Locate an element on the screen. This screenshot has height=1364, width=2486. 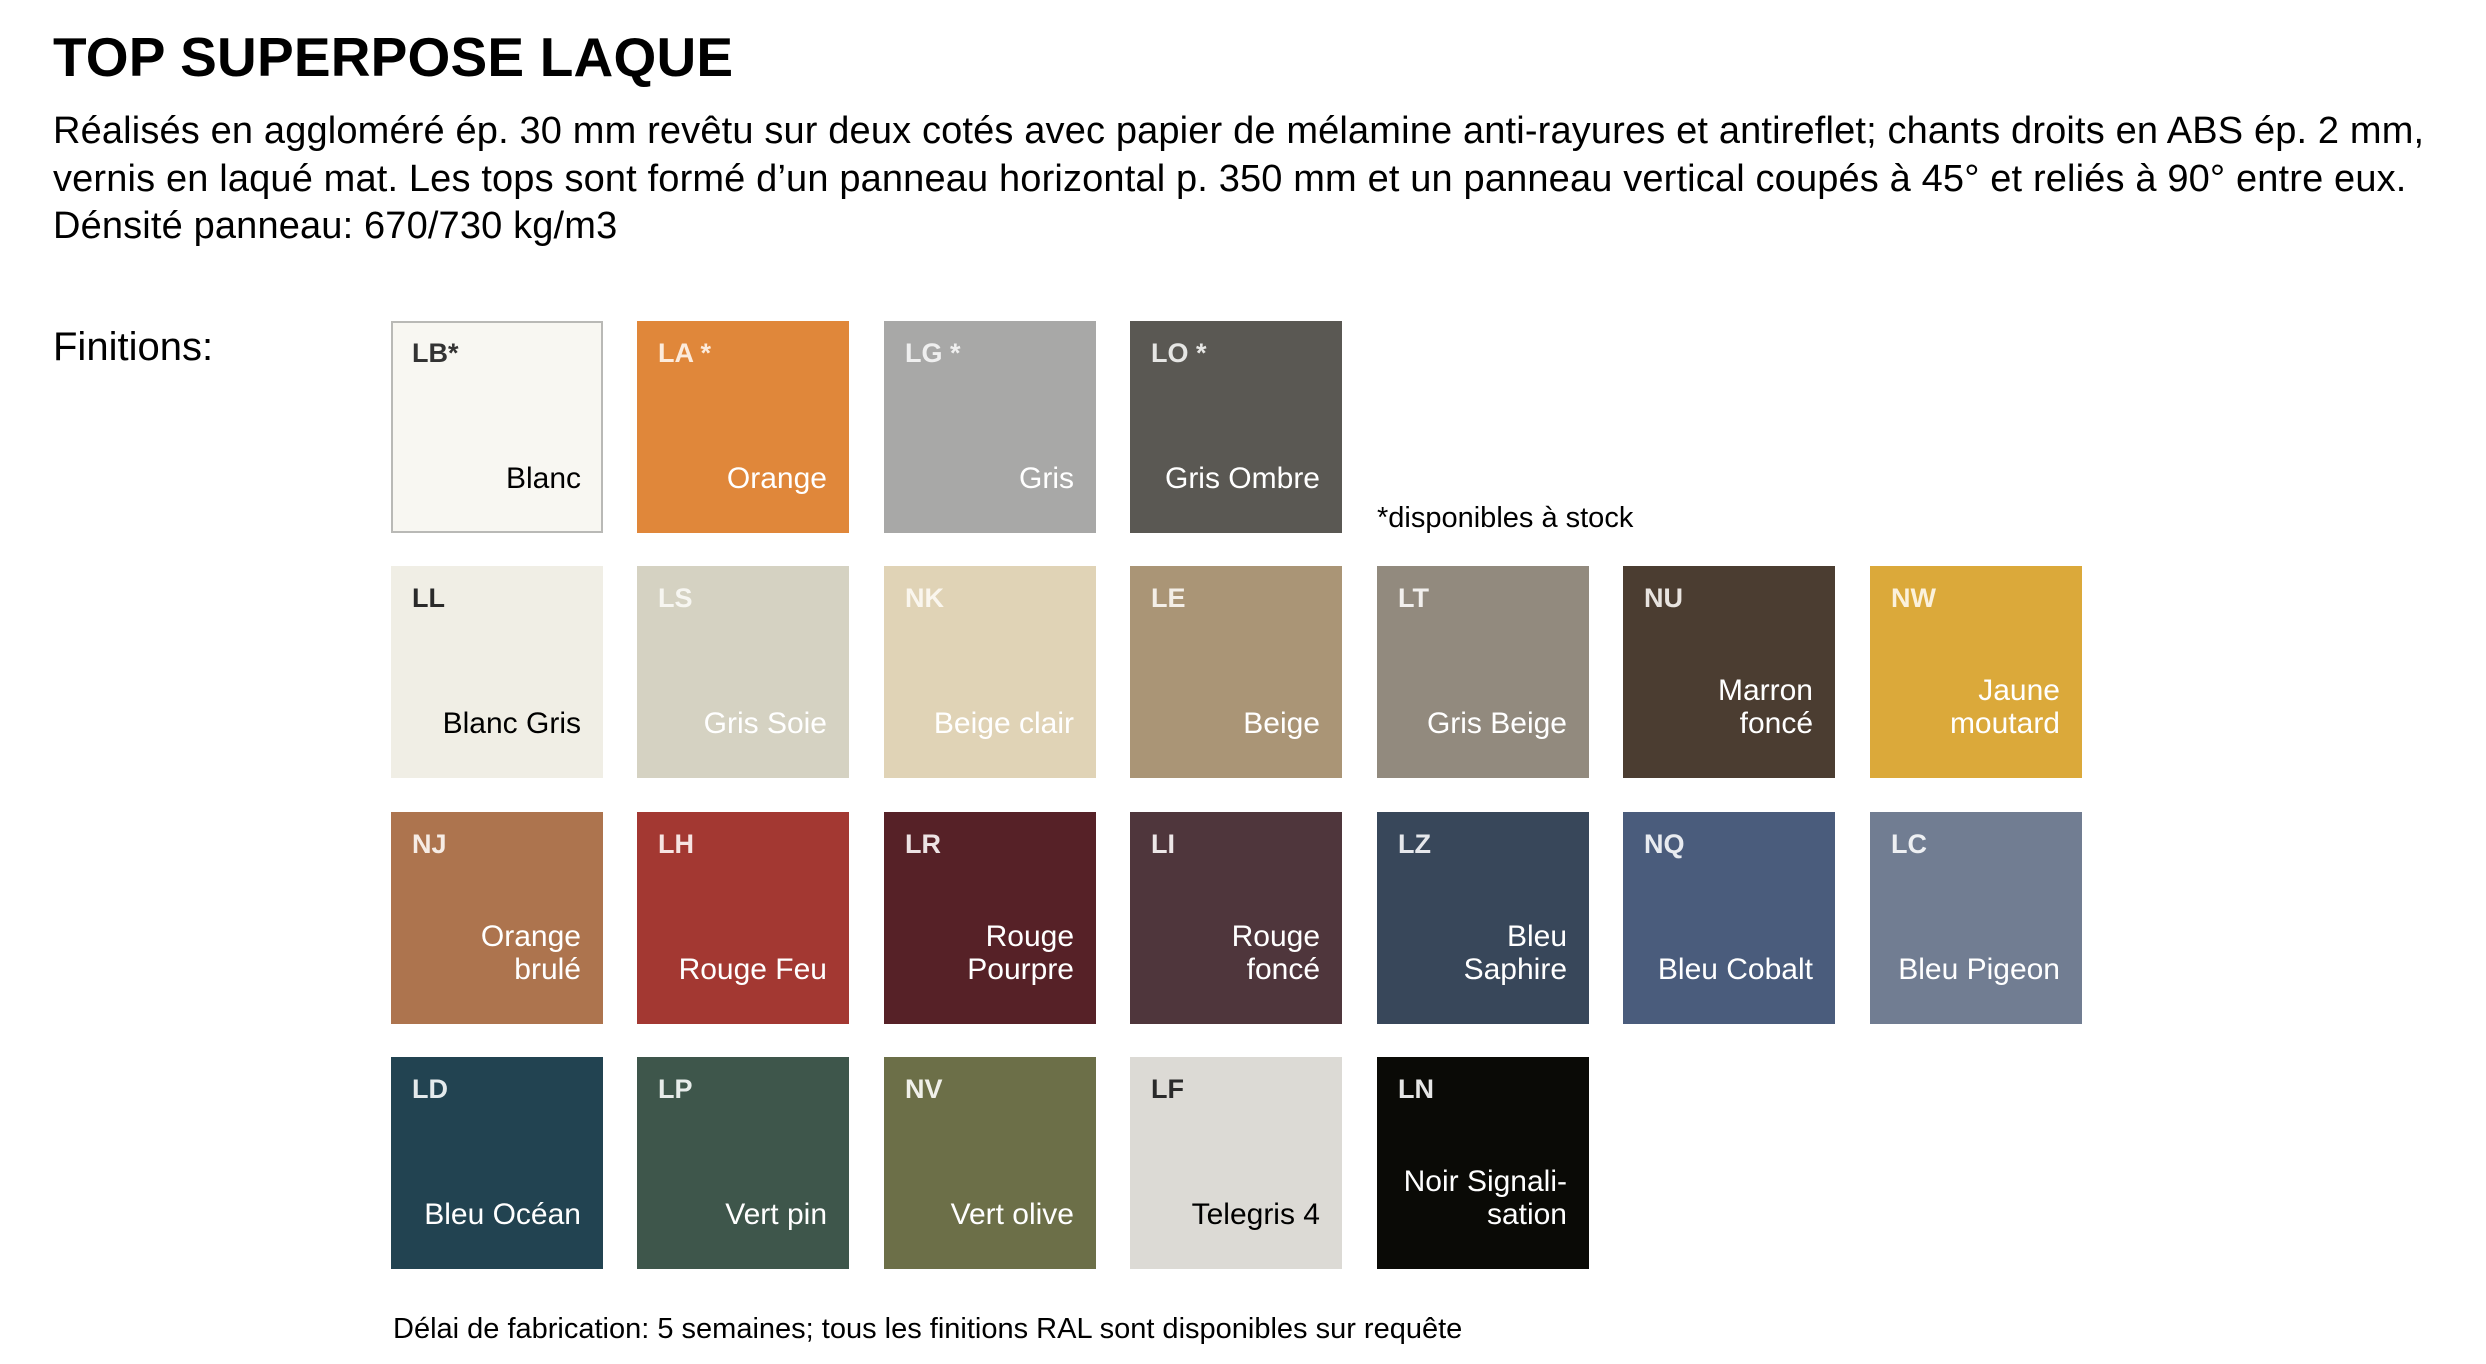
finishes-label: Finitions: is located at coordinates (133, 347).